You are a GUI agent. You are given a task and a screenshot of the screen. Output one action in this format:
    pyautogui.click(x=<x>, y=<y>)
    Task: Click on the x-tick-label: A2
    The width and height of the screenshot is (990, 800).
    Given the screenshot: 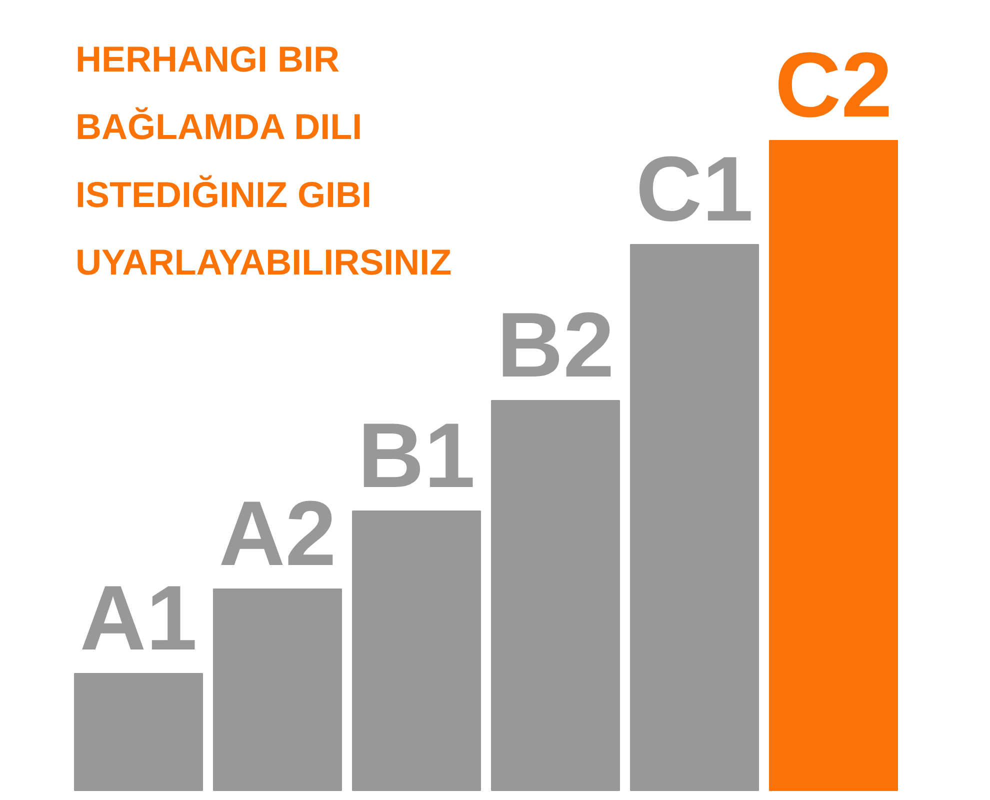 What is the action you would take?
    pyautogui.click(x=277, y=534)
    